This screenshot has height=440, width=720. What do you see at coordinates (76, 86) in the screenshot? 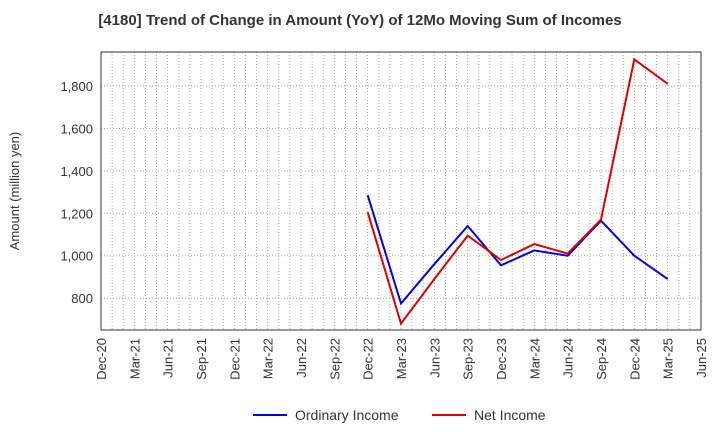
I see `y-tick-label: 1,800` at bounding box center [76, 86].